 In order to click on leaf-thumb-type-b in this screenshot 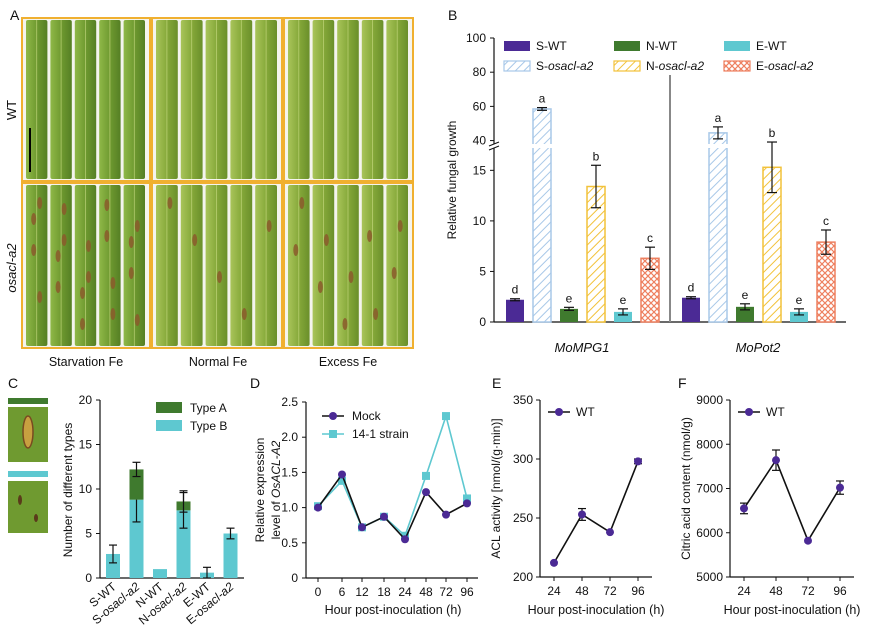, I will do `click(28, 507)`.